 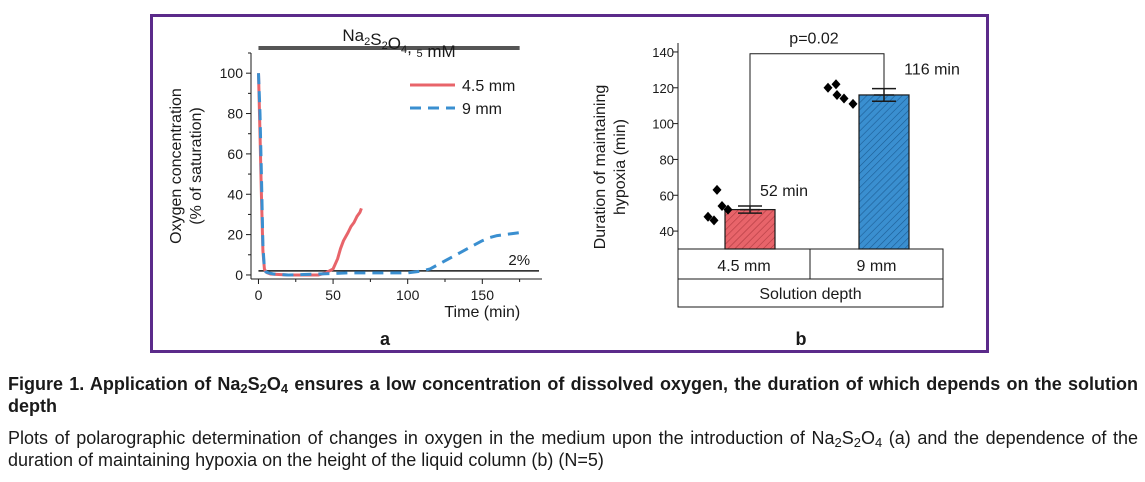 I want to click on header-label: Na2S2O4, 5 mM, so click(x=398, y=43).